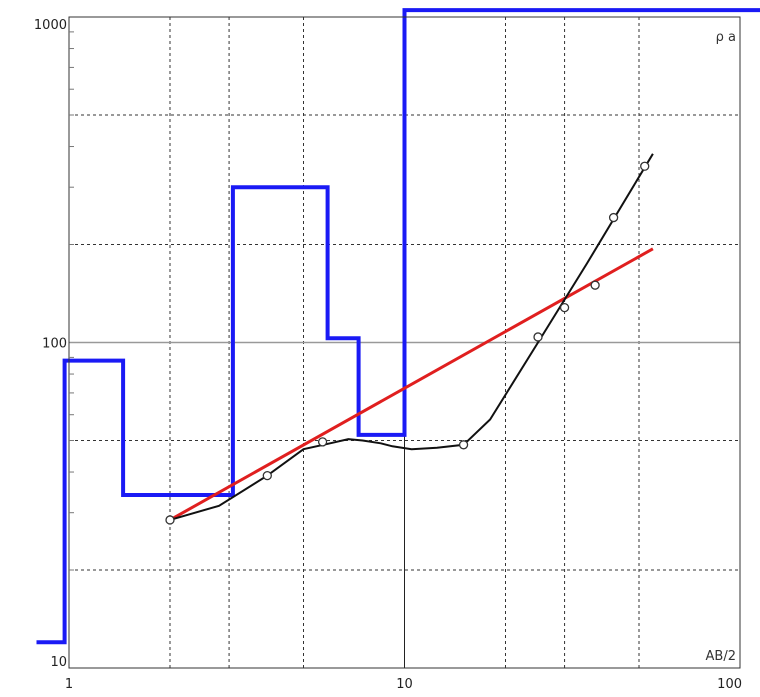  What do you see at coordinates (54, 344) in the screenshot?
I see `y-tick-label: 100` at bounding box center [54, 344].